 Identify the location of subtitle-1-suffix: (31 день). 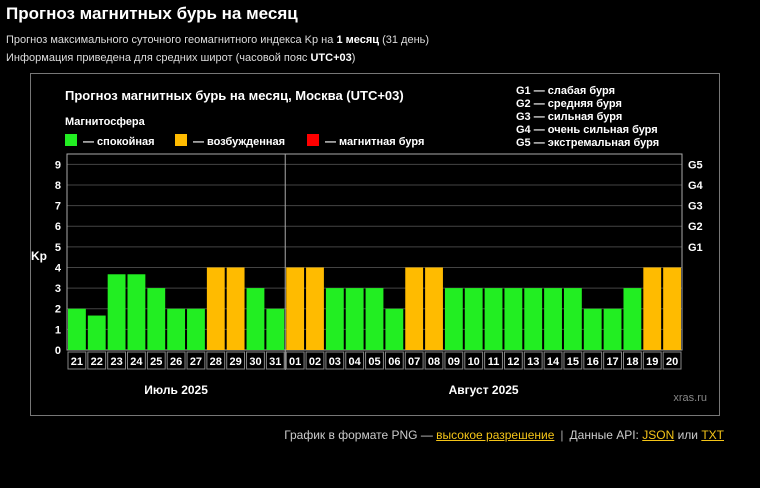
(404, 40).